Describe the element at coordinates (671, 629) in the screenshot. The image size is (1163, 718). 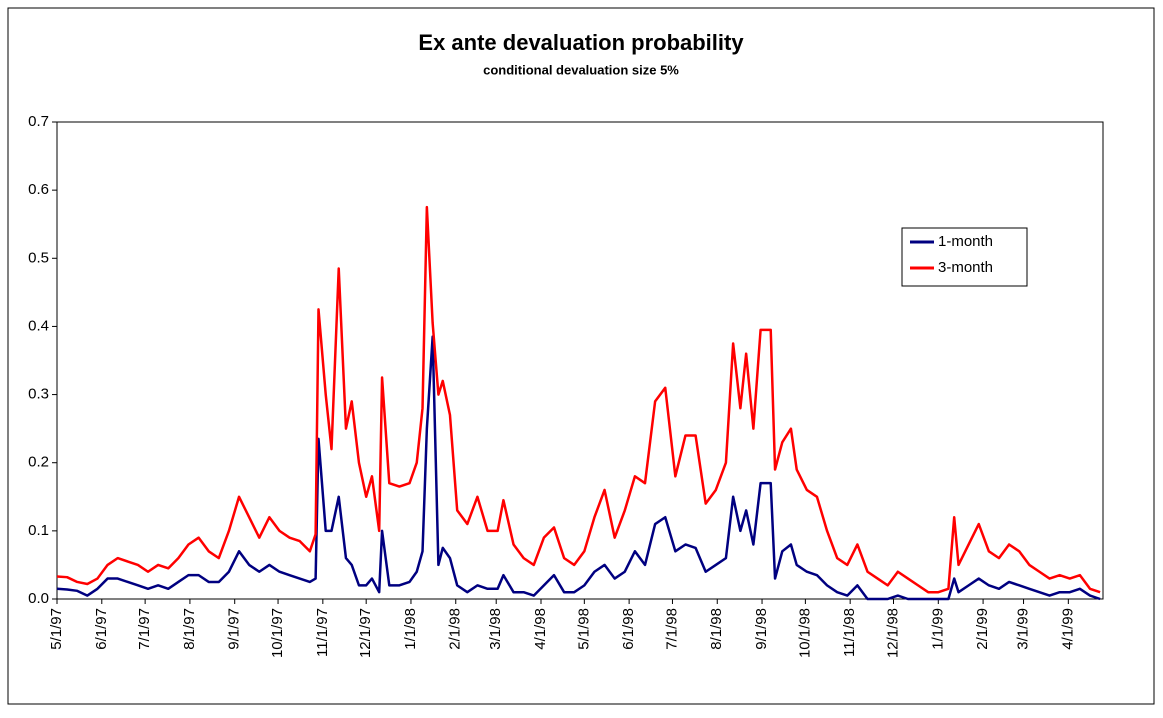
I see `x-tick-label: 7/1/98` at that location.